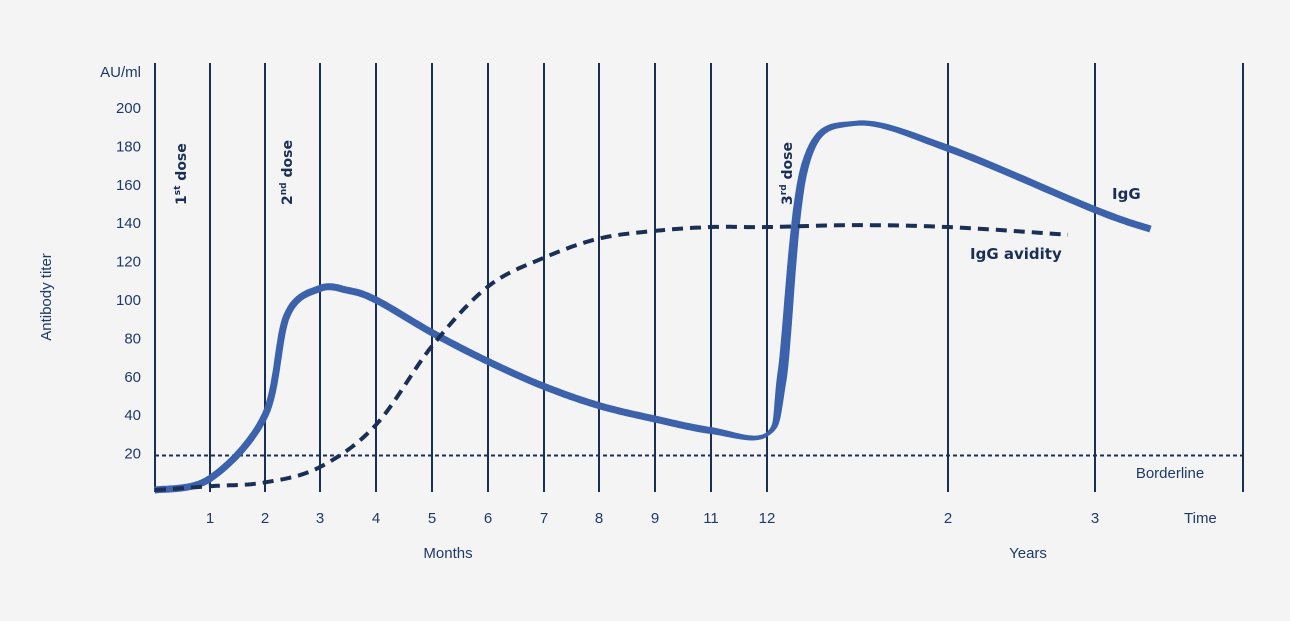 The width and height of the screenshot is (1290, 621). Describe the element at coordinates (120, 72) in the screenshot. I see `y-unit-label: AU/ml` at that location.